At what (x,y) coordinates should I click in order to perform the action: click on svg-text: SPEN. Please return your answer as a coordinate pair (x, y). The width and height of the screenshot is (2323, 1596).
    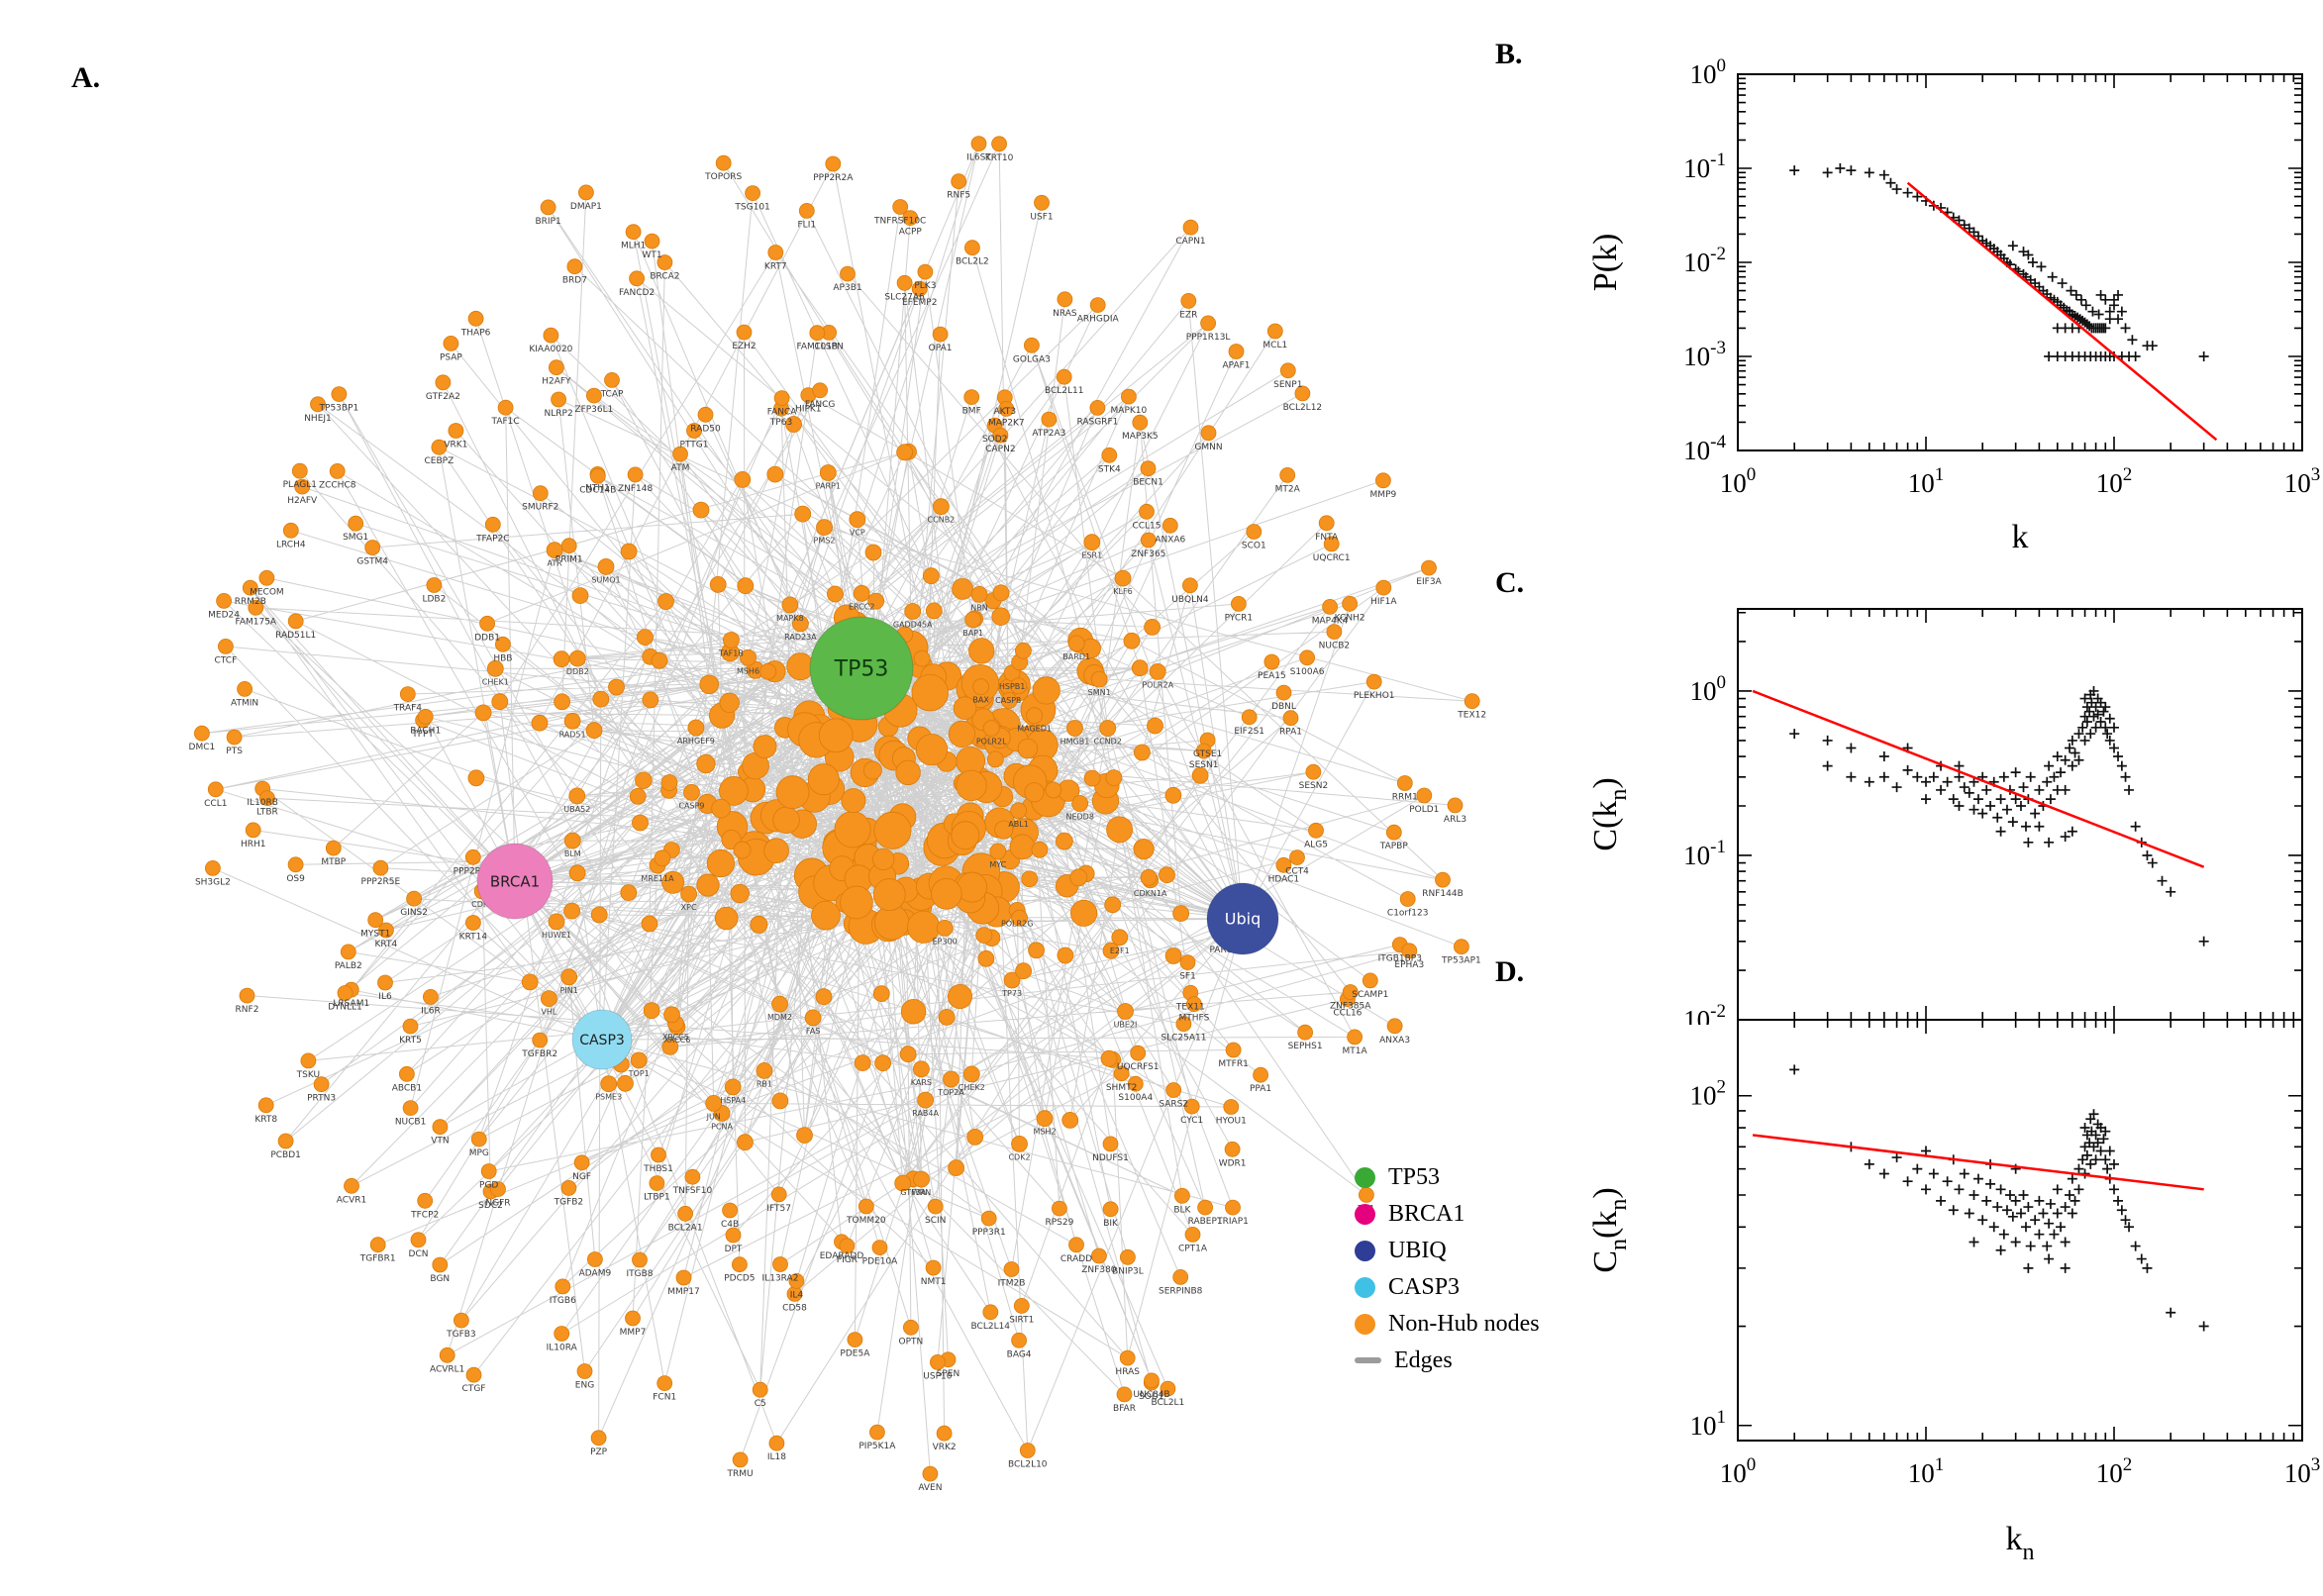
    Looking at the image, I should click on (949, 1374).